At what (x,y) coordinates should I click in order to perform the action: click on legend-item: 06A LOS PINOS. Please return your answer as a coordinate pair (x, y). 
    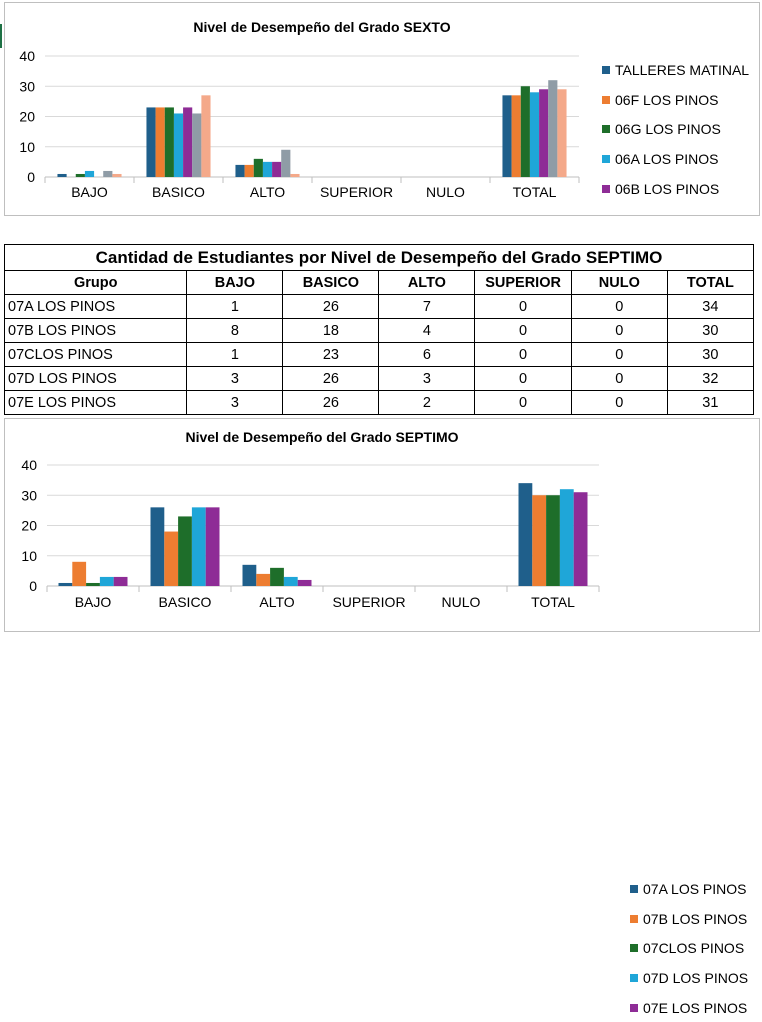
    Looking at the image, I should click on (675, 159).